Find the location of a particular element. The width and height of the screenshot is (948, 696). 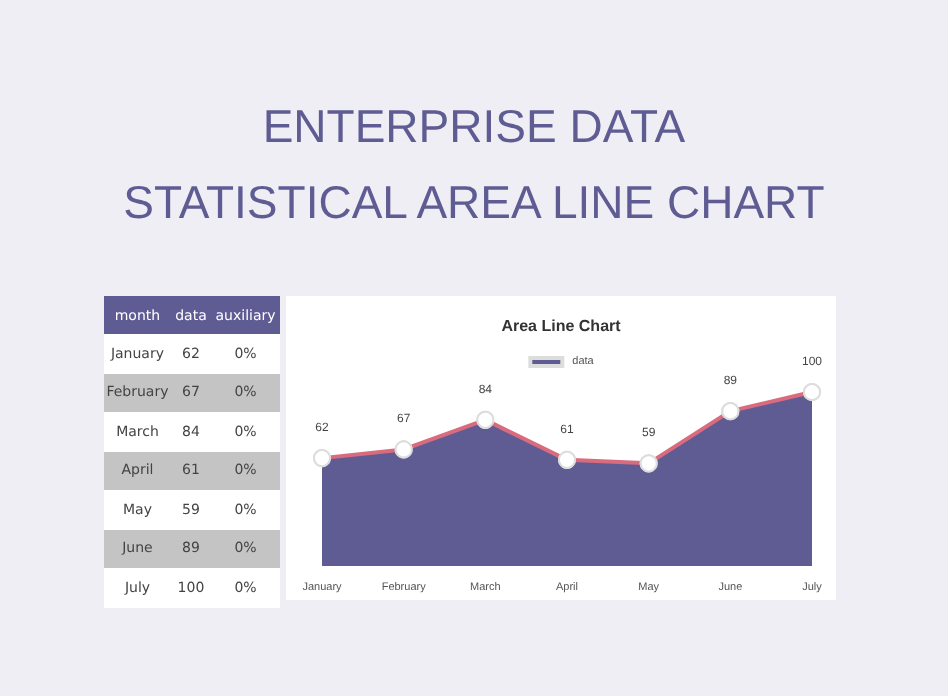

chart-subtitle: Area Line Chart is located at coordinates (561, 326).